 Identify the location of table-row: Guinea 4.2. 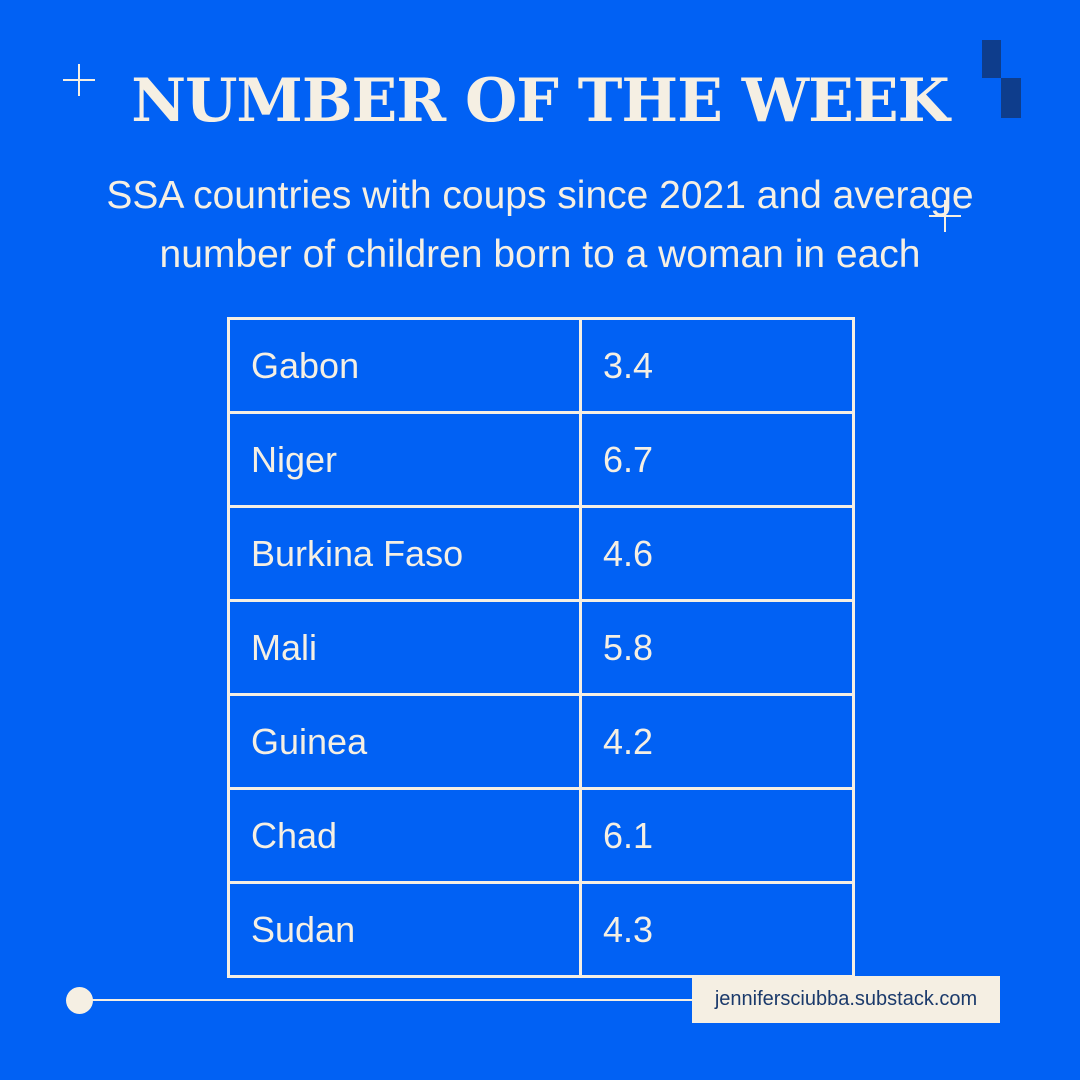
(541, 741).